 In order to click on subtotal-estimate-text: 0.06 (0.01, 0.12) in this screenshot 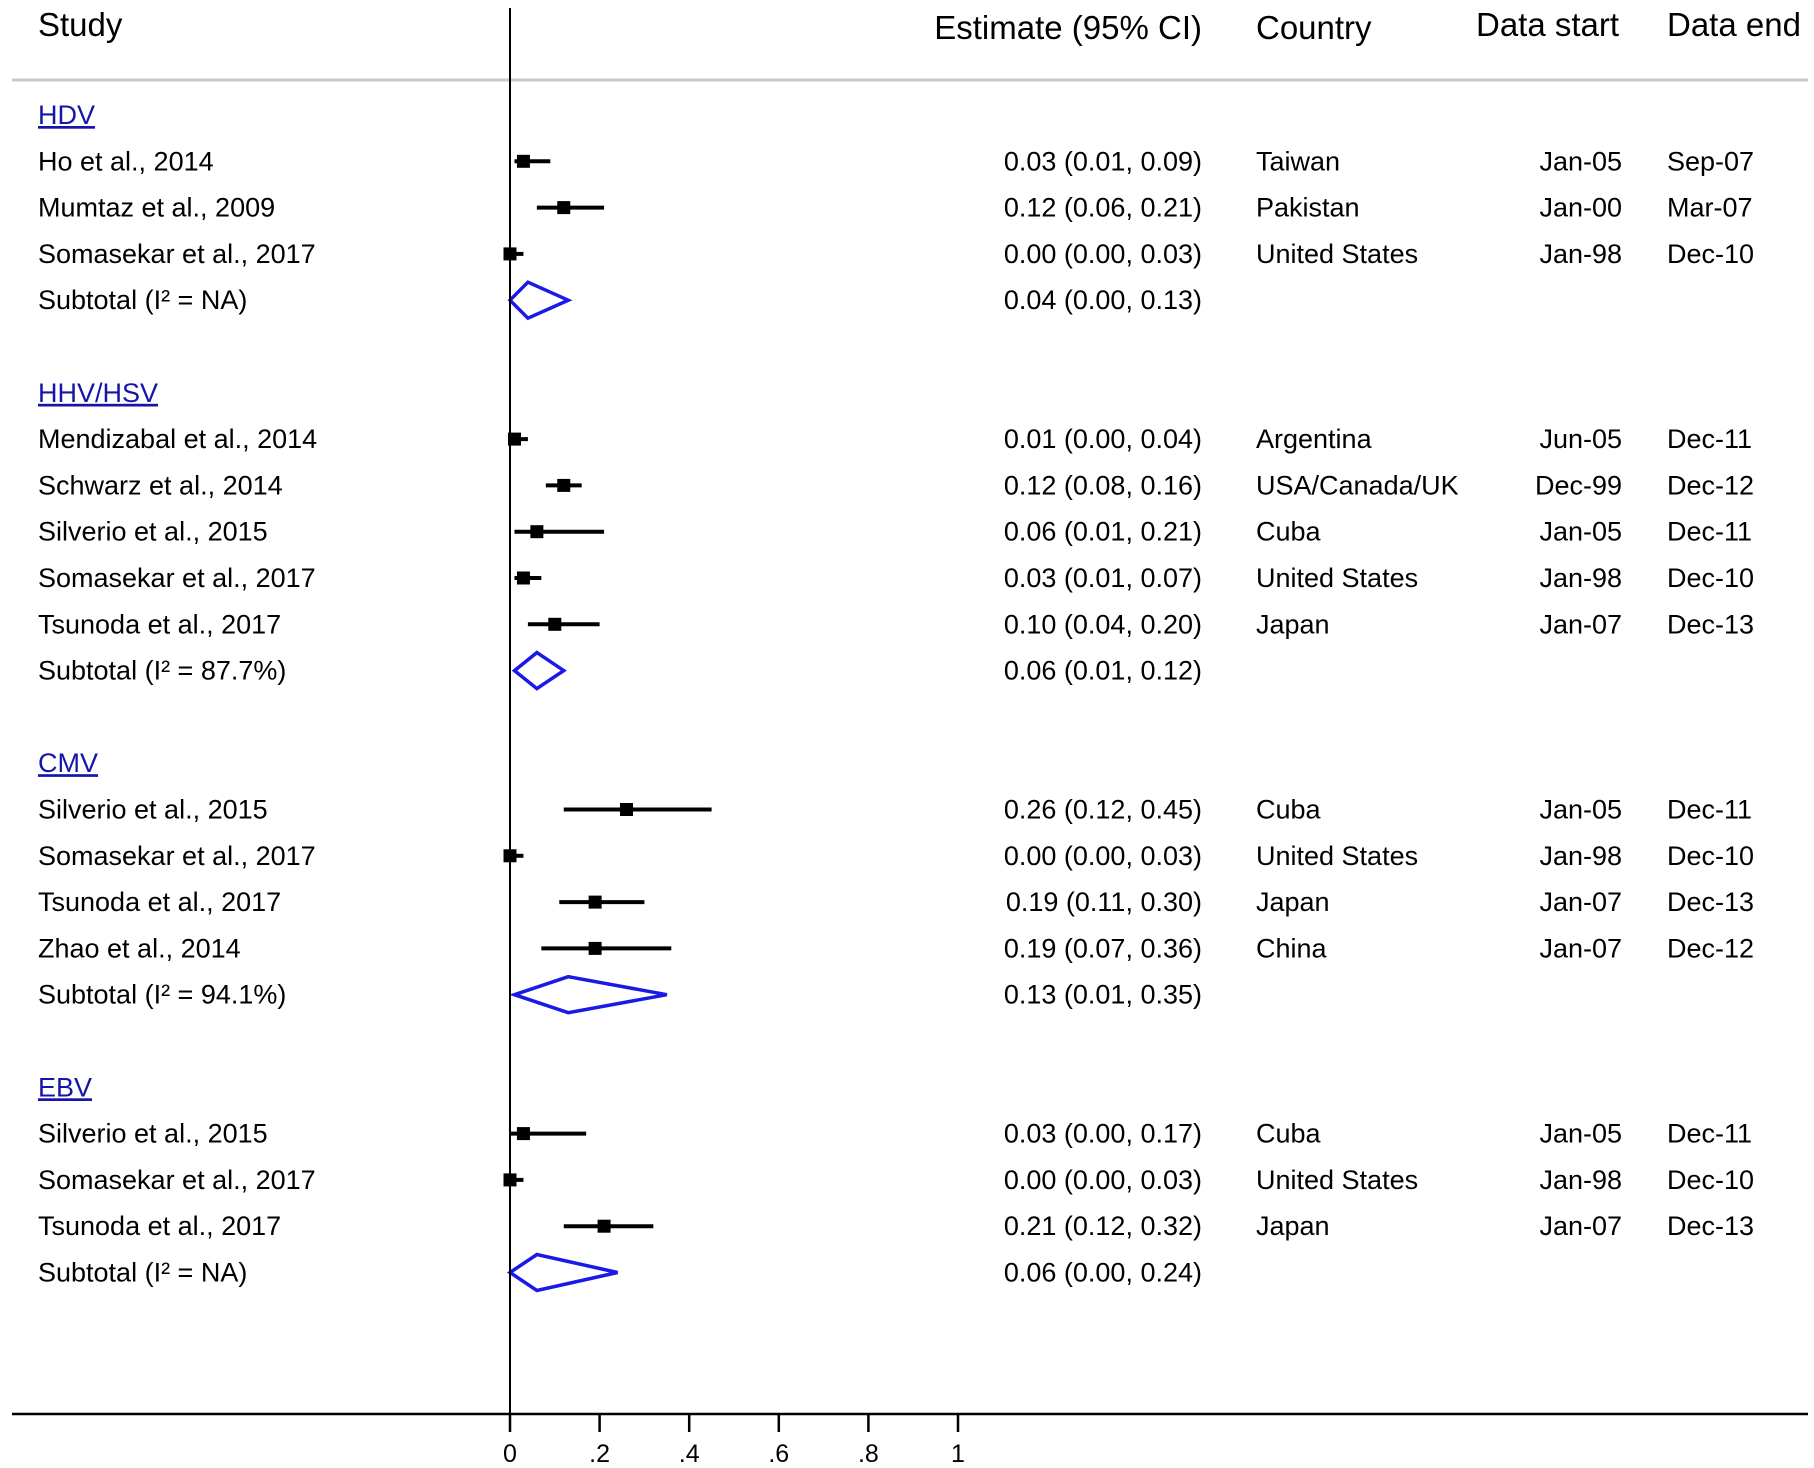, I will do `click(1103, 671)`.